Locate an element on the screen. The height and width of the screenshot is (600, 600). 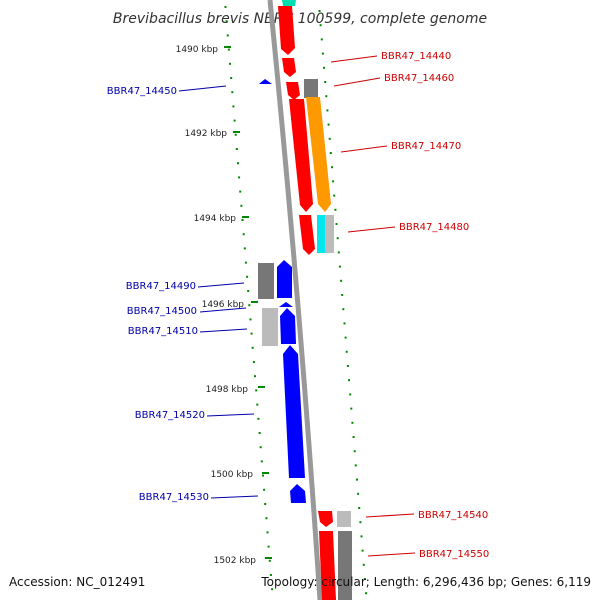
gene-label: BBR47_14490 is located at coordinates (161, 286).